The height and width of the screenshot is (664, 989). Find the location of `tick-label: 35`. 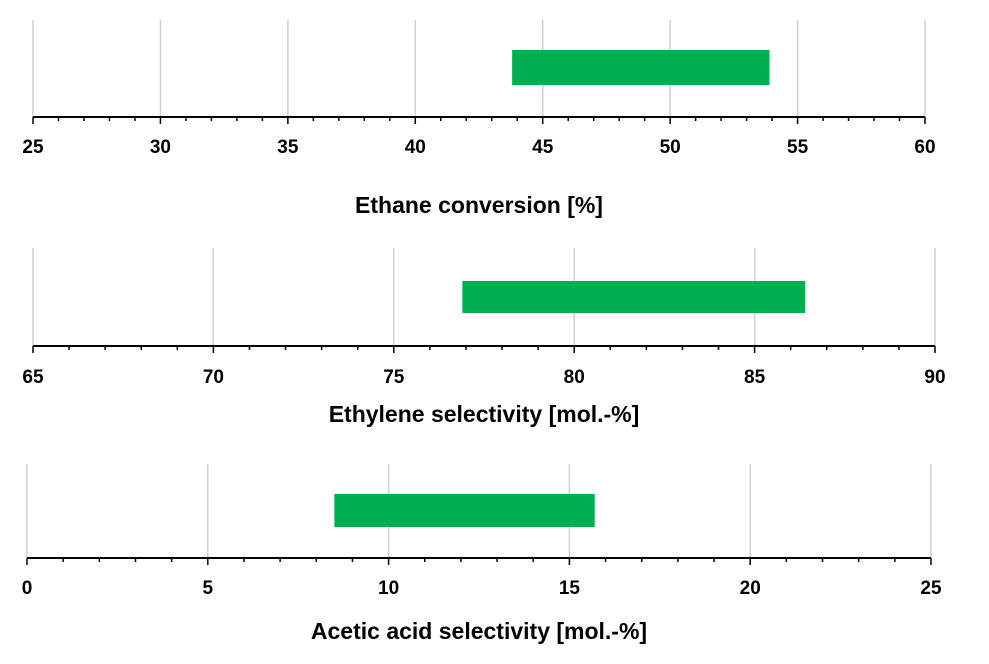

tick-label: 35 is located at coordinates (288, 147).